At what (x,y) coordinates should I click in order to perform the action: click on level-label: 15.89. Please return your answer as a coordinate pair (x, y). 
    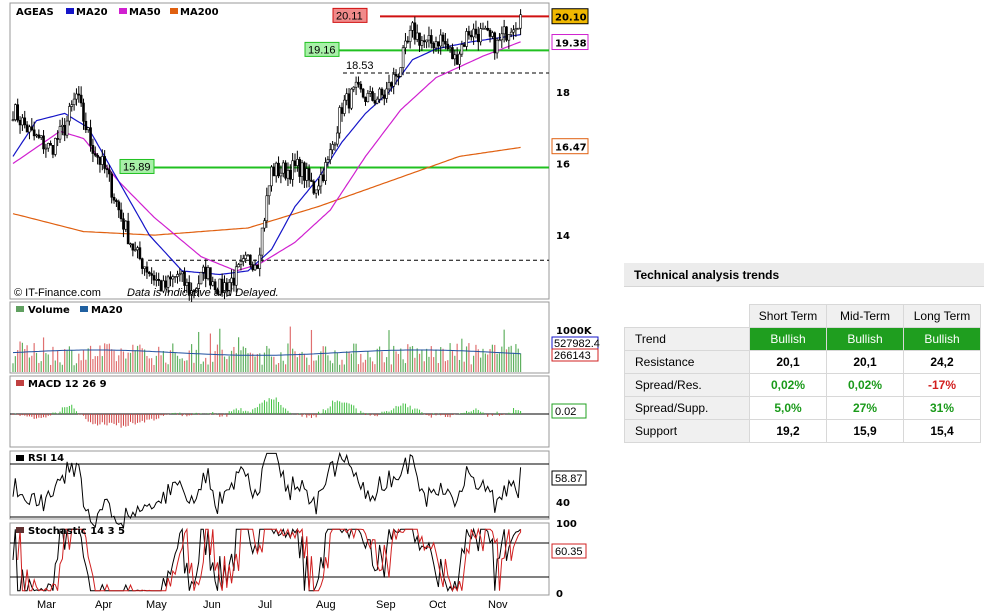
    Looking at the image, I should click on (137, 167).